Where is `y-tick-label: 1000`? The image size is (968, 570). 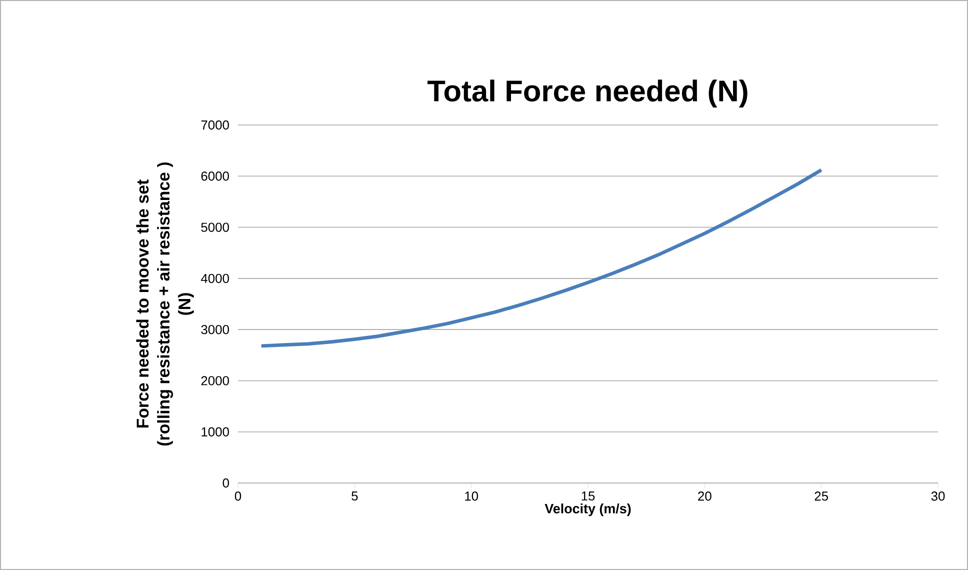 y-tick-label: 1000 is located at coordinates (215, 431).